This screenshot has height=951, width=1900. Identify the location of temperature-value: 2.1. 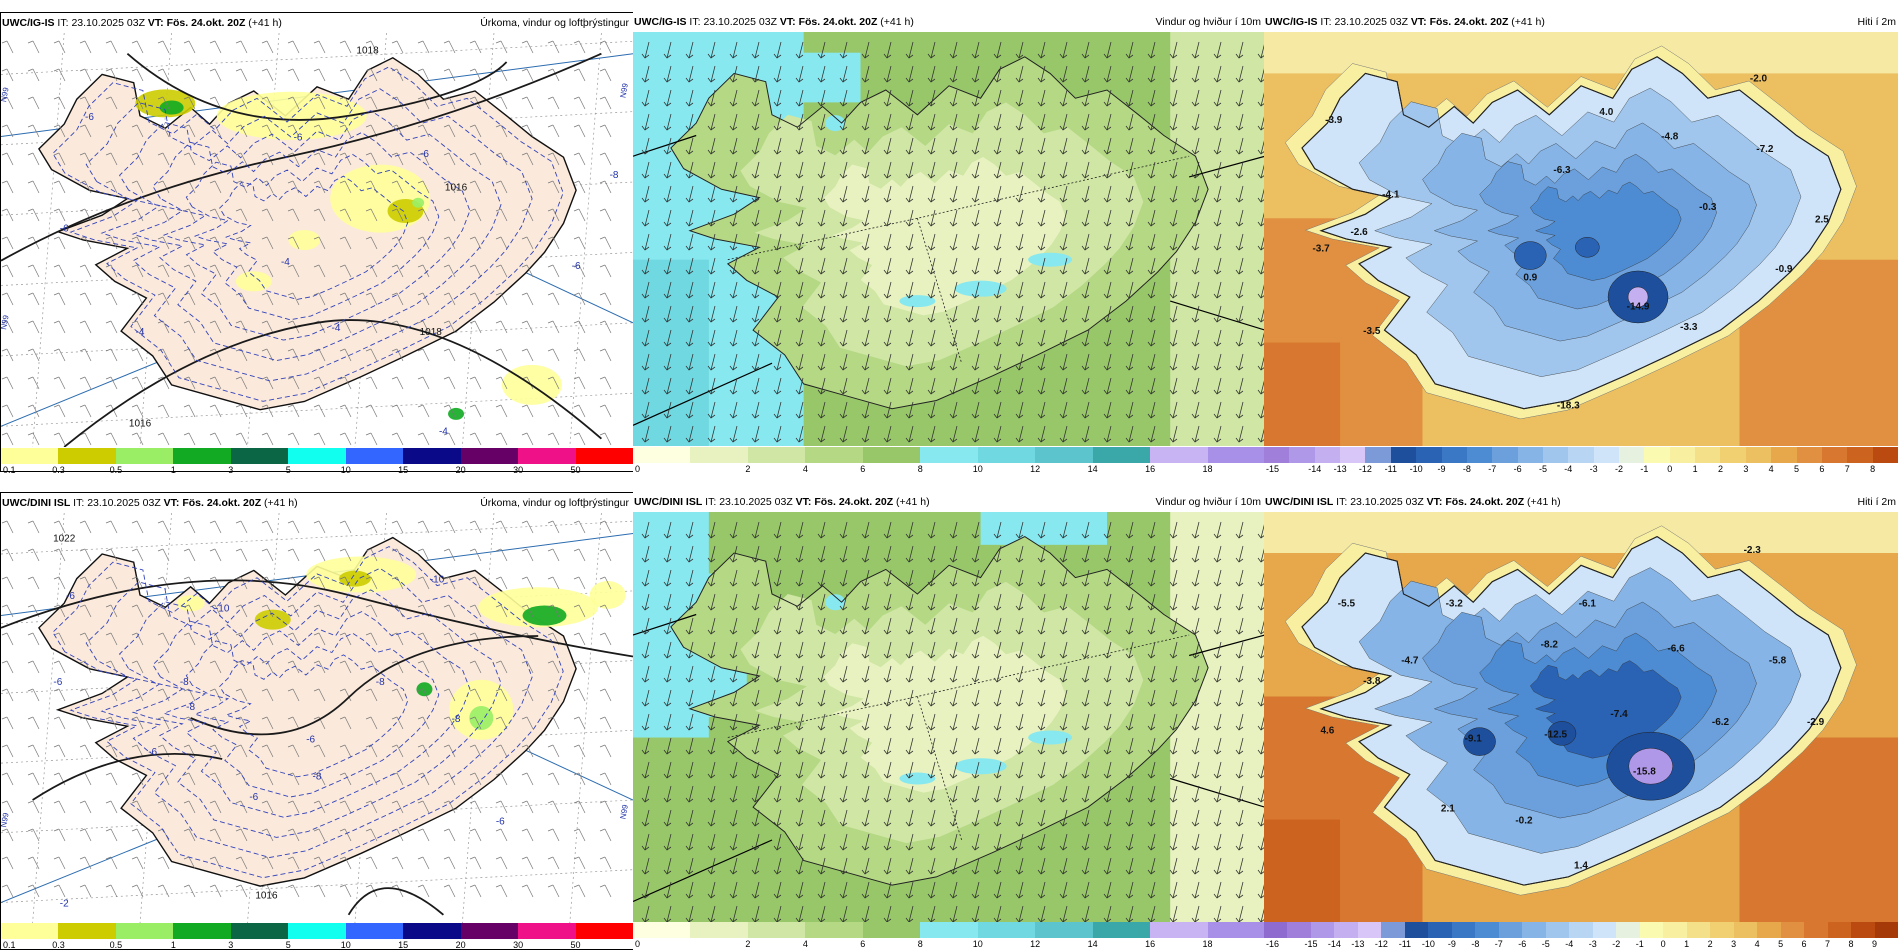
(1448, 808).